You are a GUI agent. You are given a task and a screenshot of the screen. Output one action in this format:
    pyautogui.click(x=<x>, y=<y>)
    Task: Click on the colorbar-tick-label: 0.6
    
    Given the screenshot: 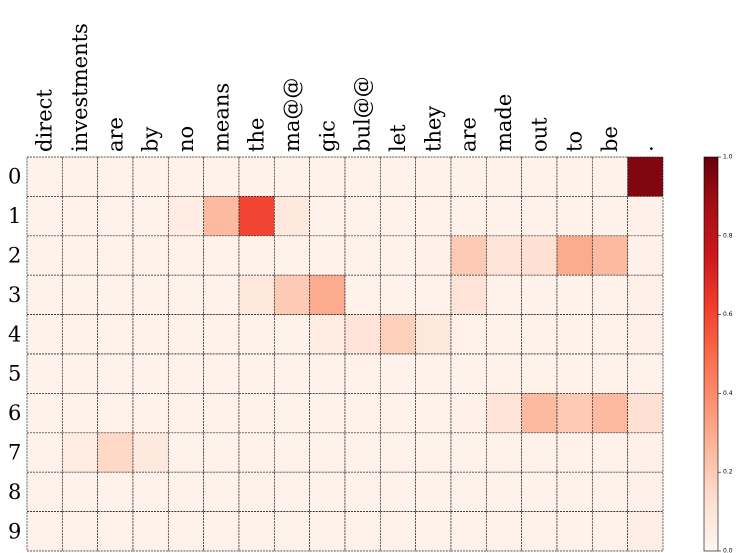 What is the action you would take?
    pyautogui.click(x=728, y=314)
    